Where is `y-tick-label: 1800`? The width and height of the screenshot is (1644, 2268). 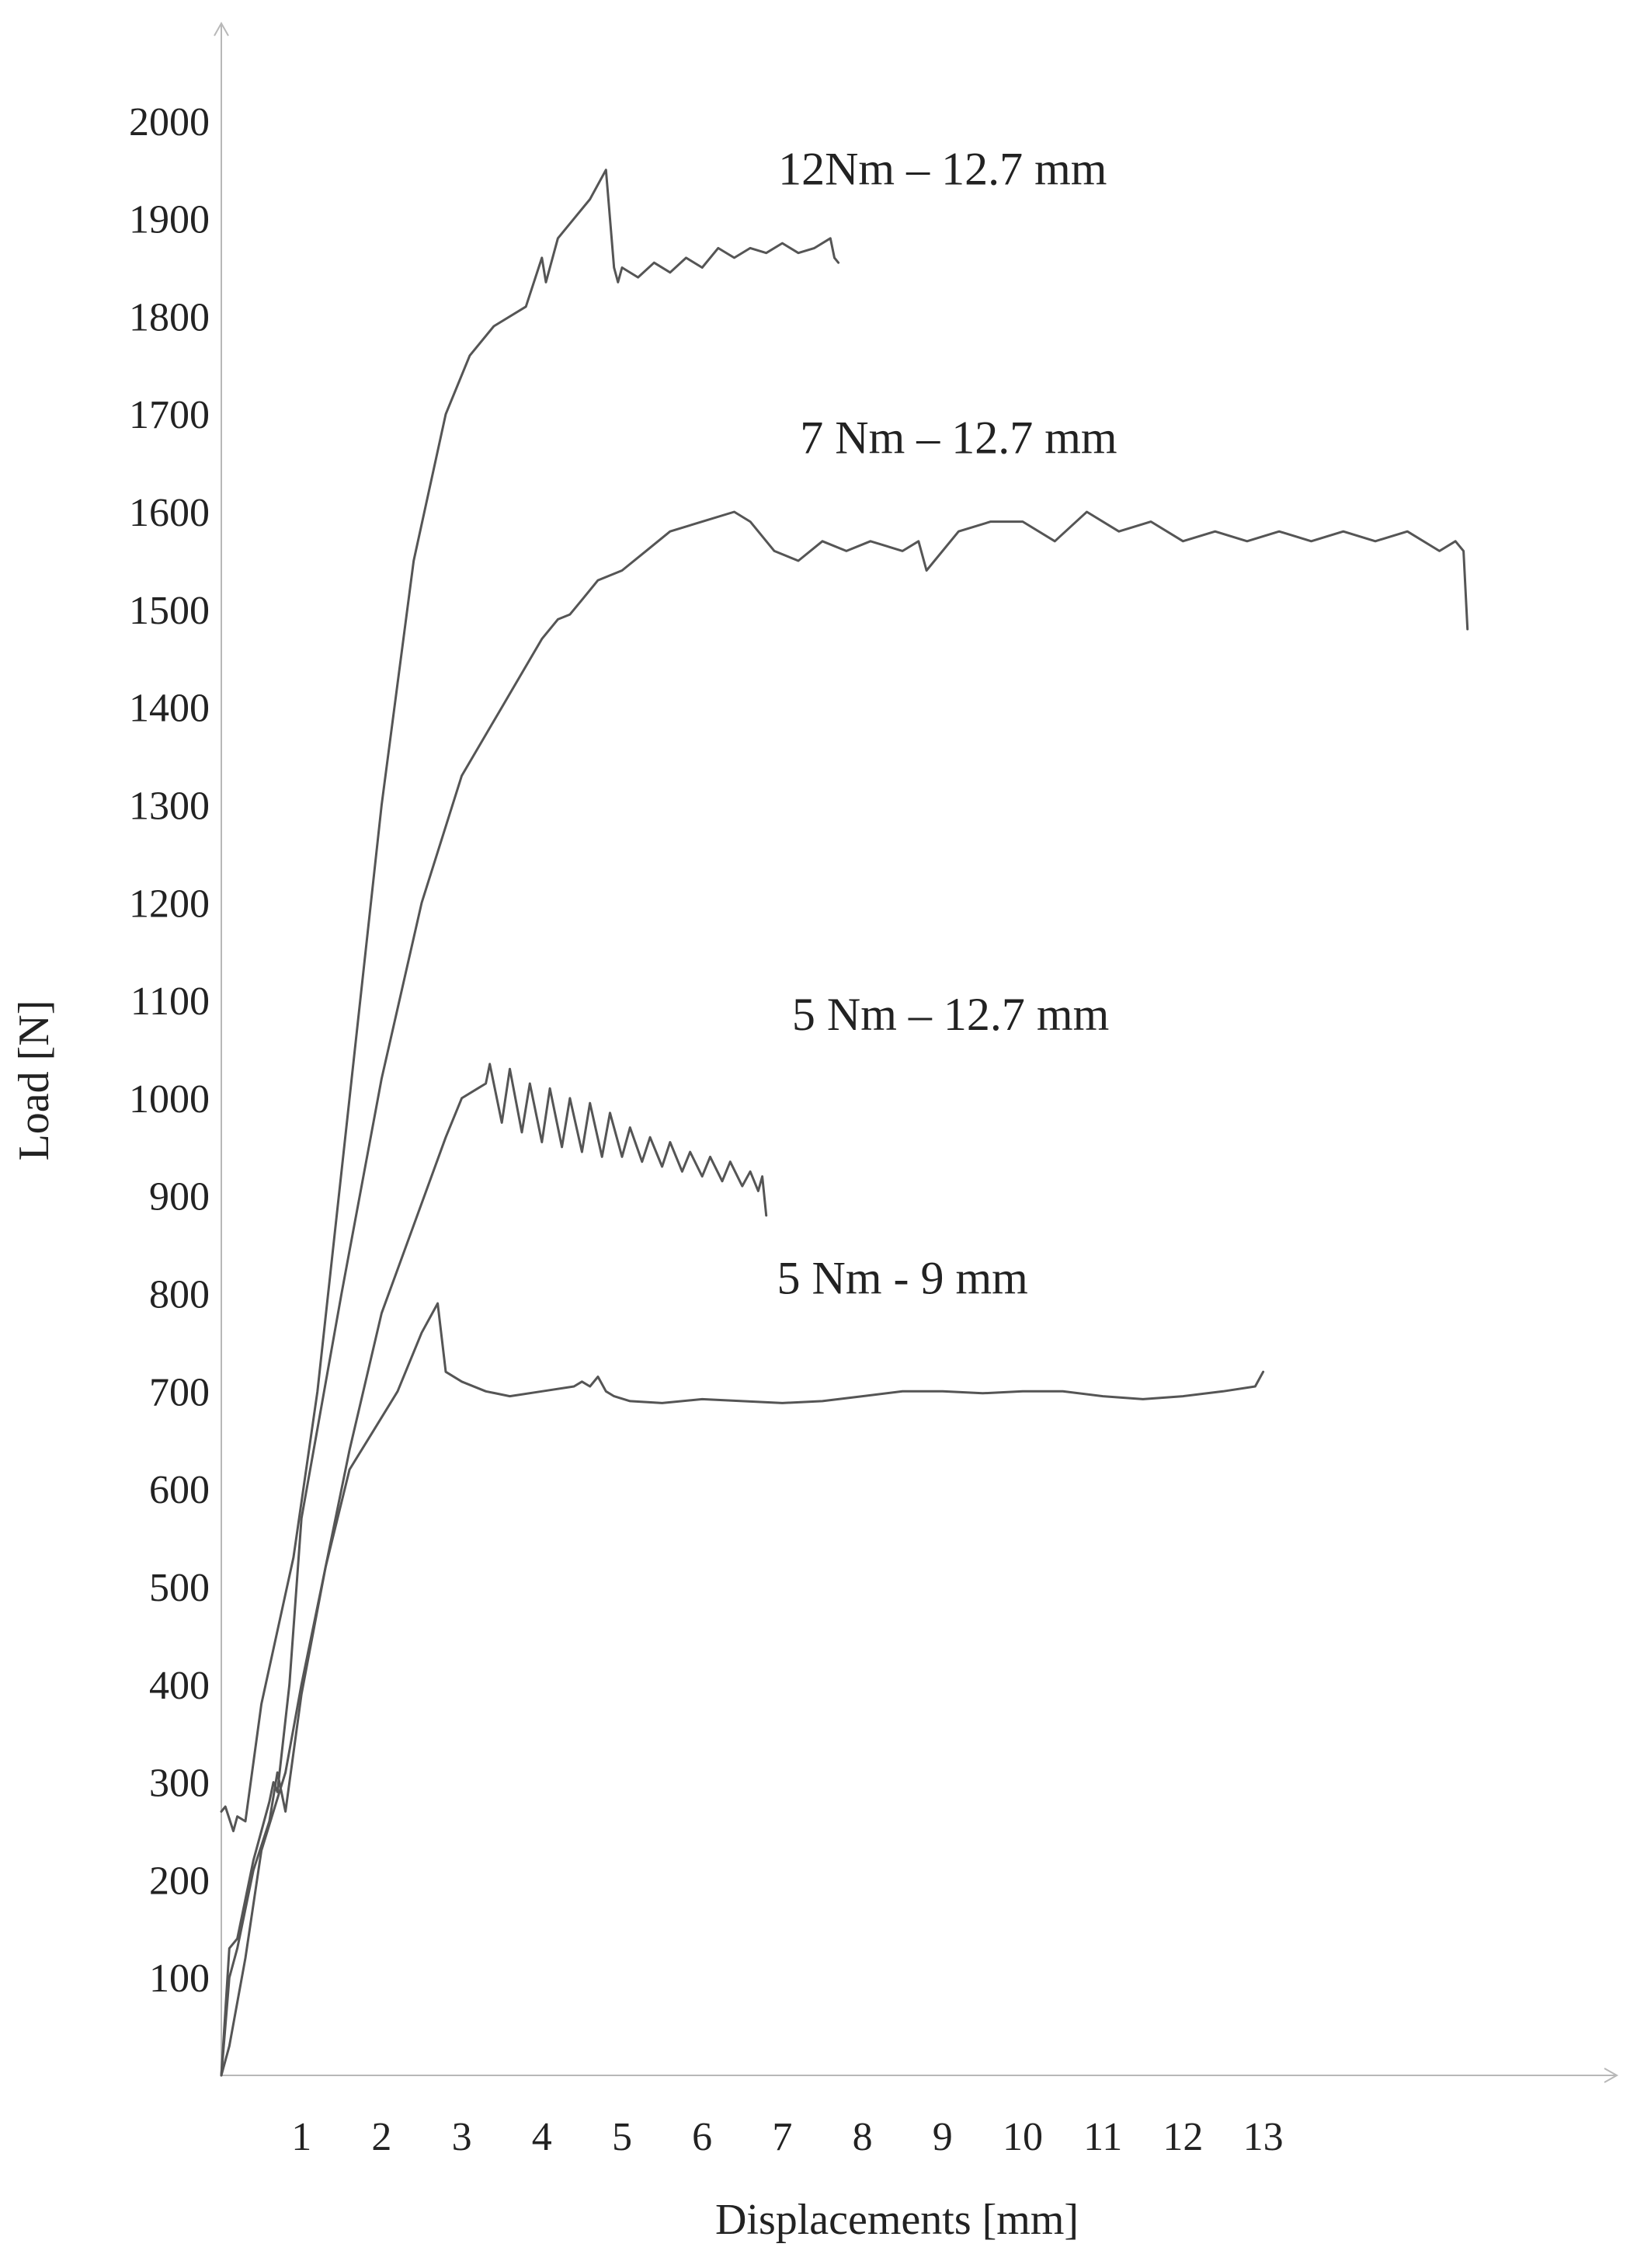 y-tick-label: 1800 is located at coordinates (169, 317).